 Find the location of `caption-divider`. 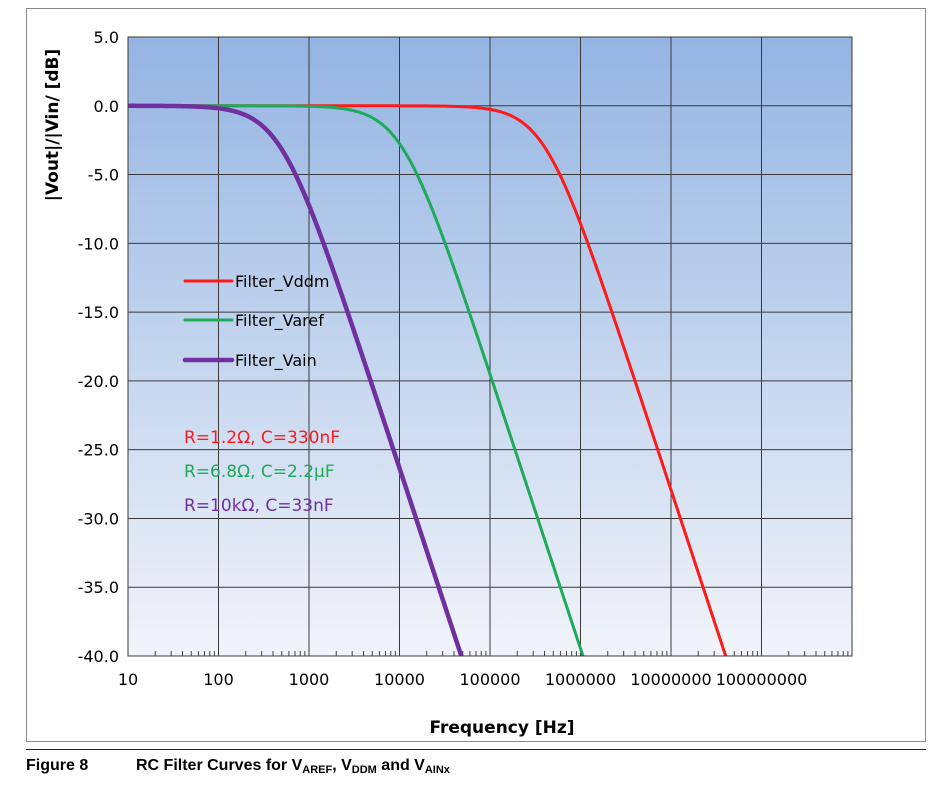

caption-divider is located at coordinates (476, 749).